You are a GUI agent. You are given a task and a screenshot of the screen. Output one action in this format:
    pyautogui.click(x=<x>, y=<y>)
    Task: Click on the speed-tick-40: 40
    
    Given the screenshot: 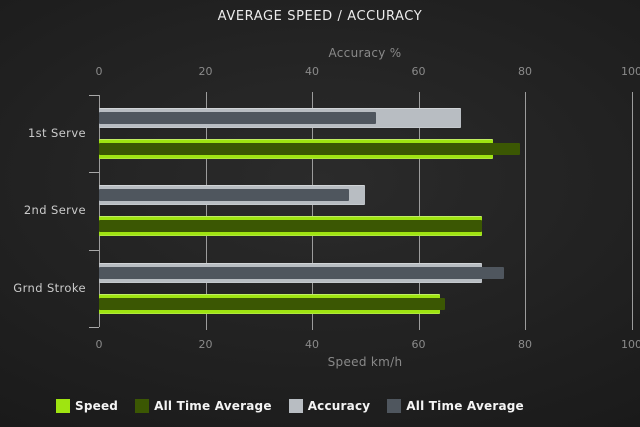 What is the action you would take?
    pyautogui.click(x=312, y=344)
    